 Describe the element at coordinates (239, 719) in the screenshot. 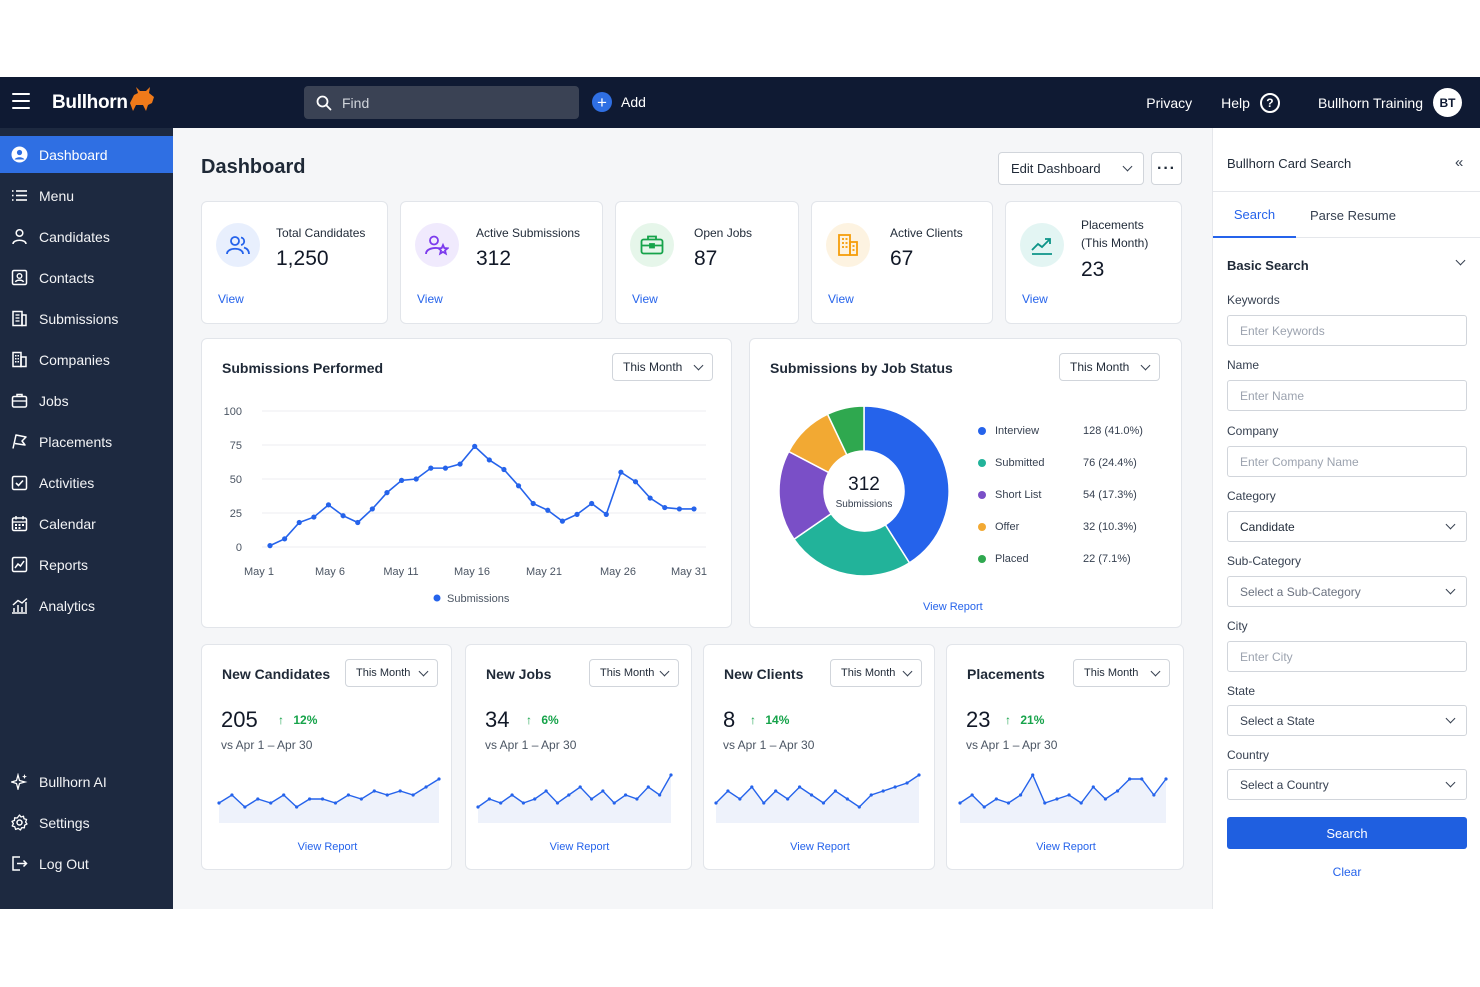

I see `kpi-value: 205` at that location.